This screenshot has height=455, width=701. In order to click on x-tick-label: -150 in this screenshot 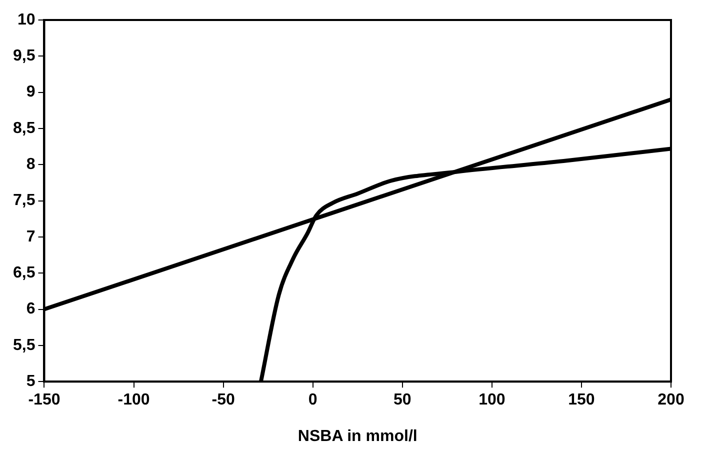, I will do `click(44, 400)`.